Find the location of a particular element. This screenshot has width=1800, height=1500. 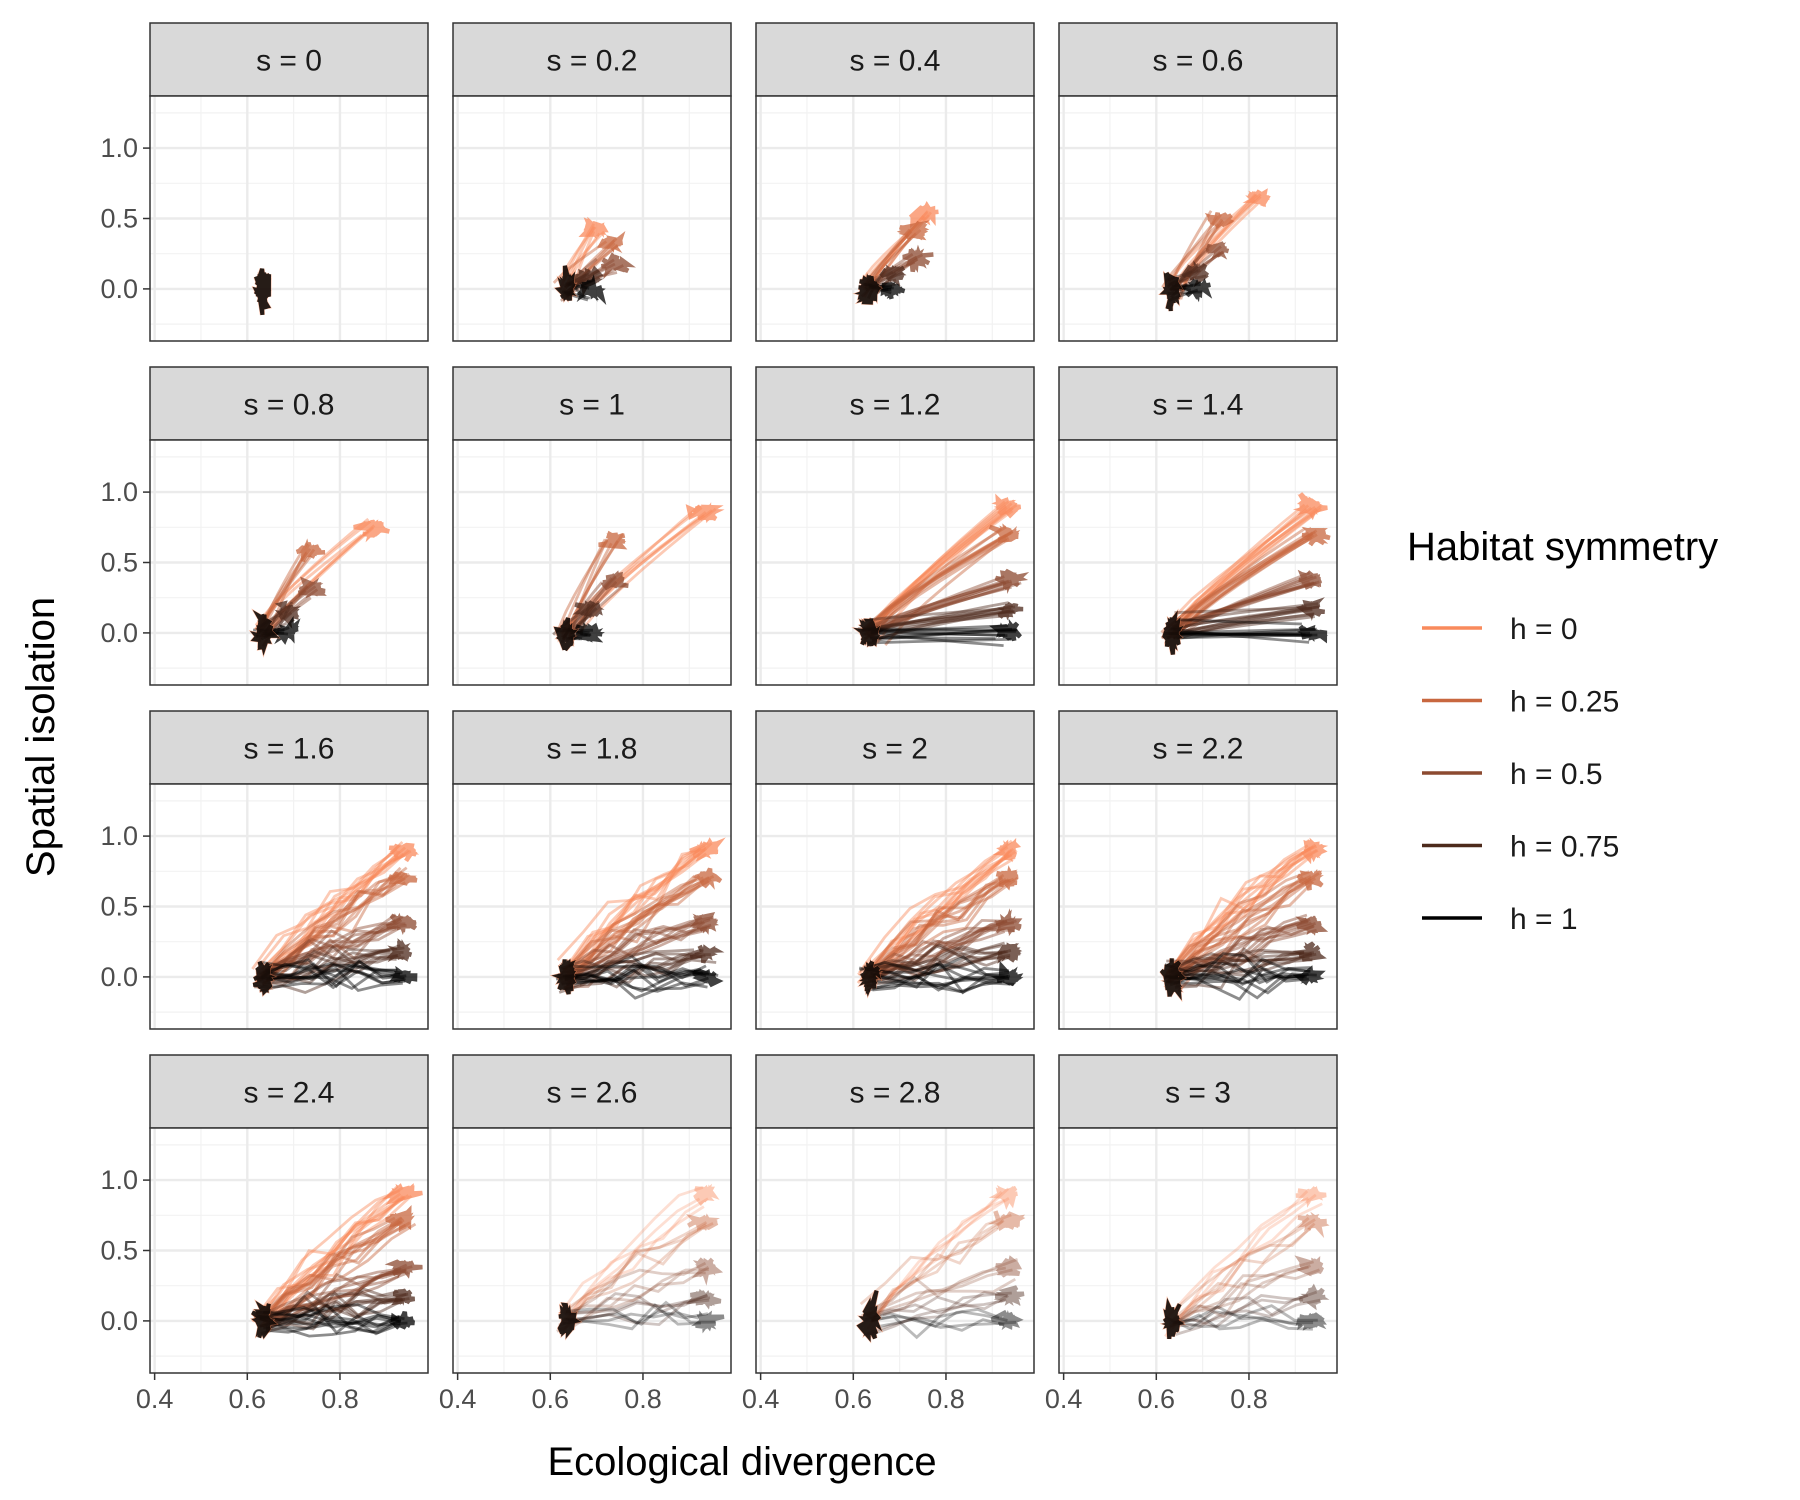

x-tick-label: 0.4 is located at coordinates (1064, 1399).